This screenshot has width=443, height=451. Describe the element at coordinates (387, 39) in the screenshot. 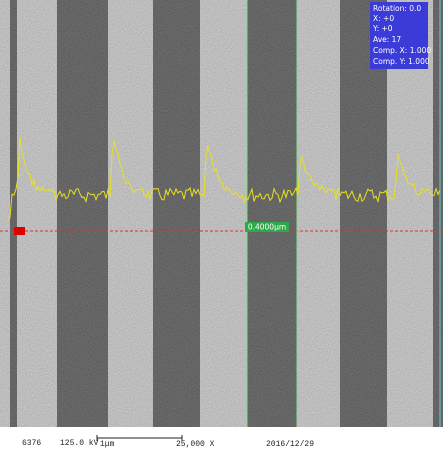

I see `info-ave: Ave: 17` at that location.